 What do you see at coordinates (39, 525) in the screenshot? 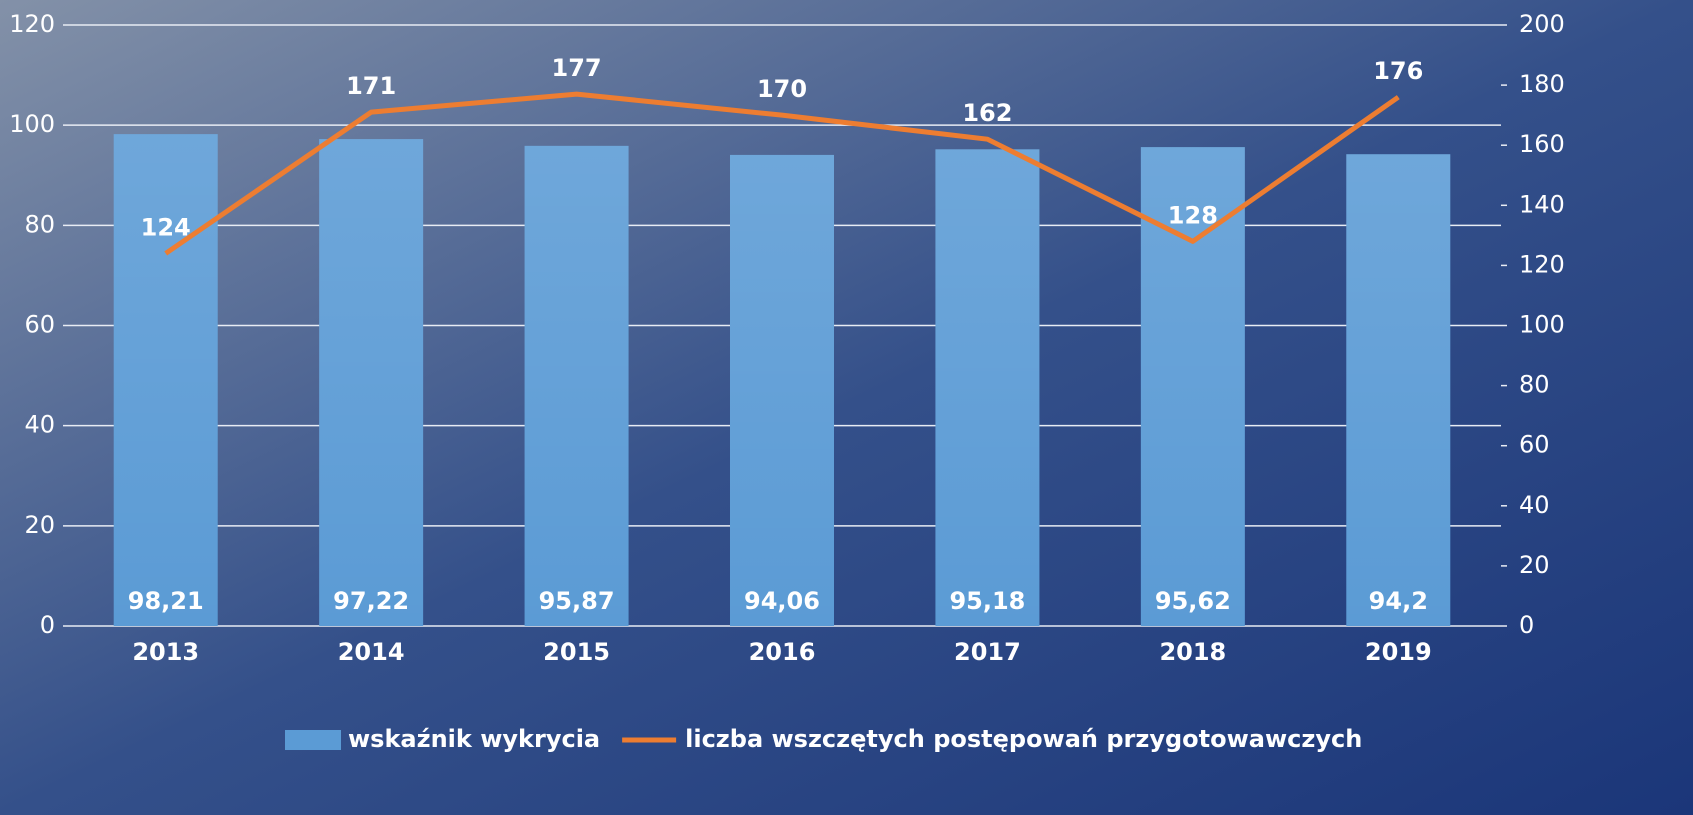
I see `y-tick-label: 20` at bounding box center [39, 525].